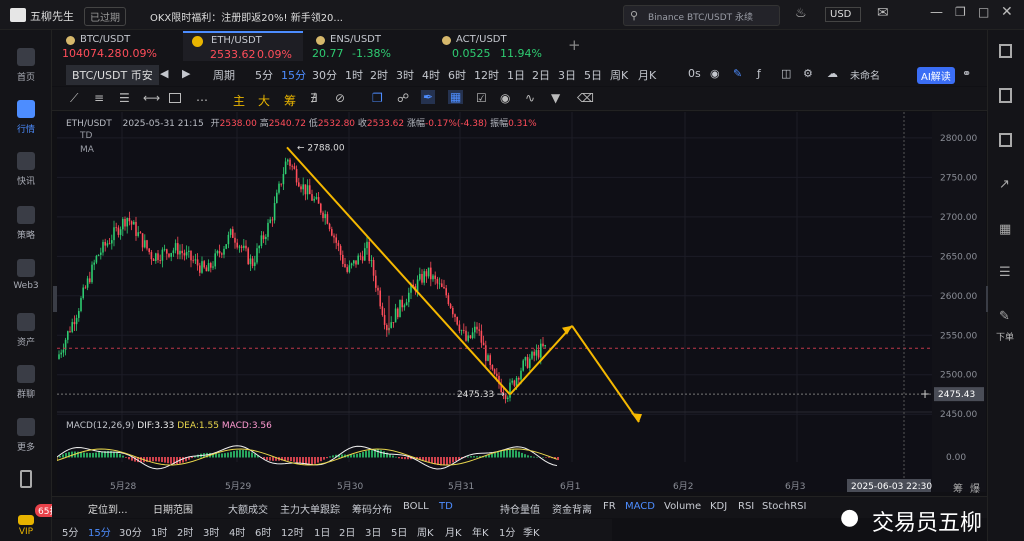 The image size is (1024, 541). I want to click on pair-tab: BTC/USDT 币安, so click(112, 75).